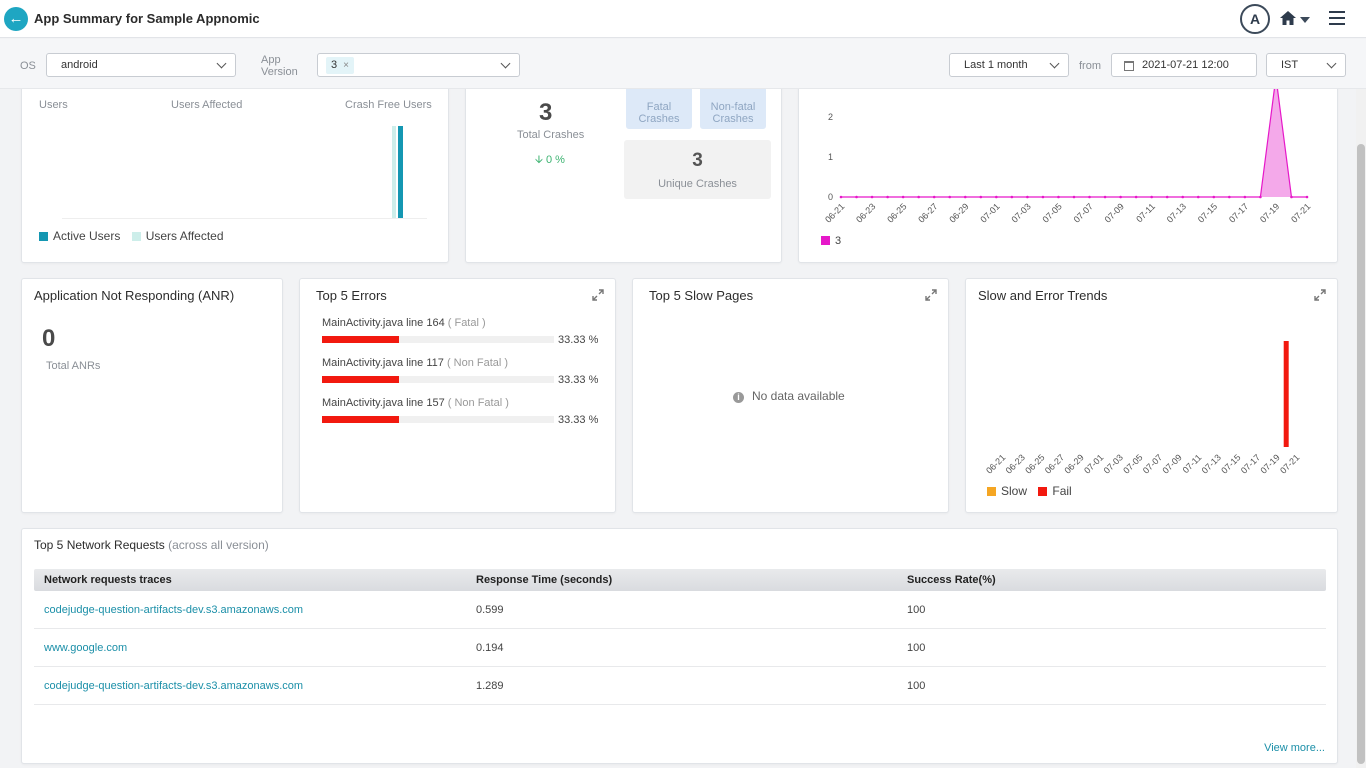  I want to click on slow-error-trends-title: Slow and Error Trends, so click(1043, 295).